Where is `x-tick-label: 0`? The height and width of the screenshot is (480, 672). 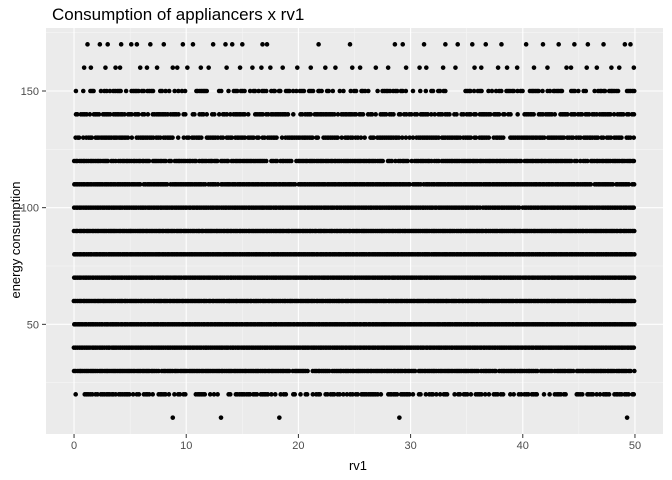
x-tick-label: 0 is located at coordinates (74, 446).